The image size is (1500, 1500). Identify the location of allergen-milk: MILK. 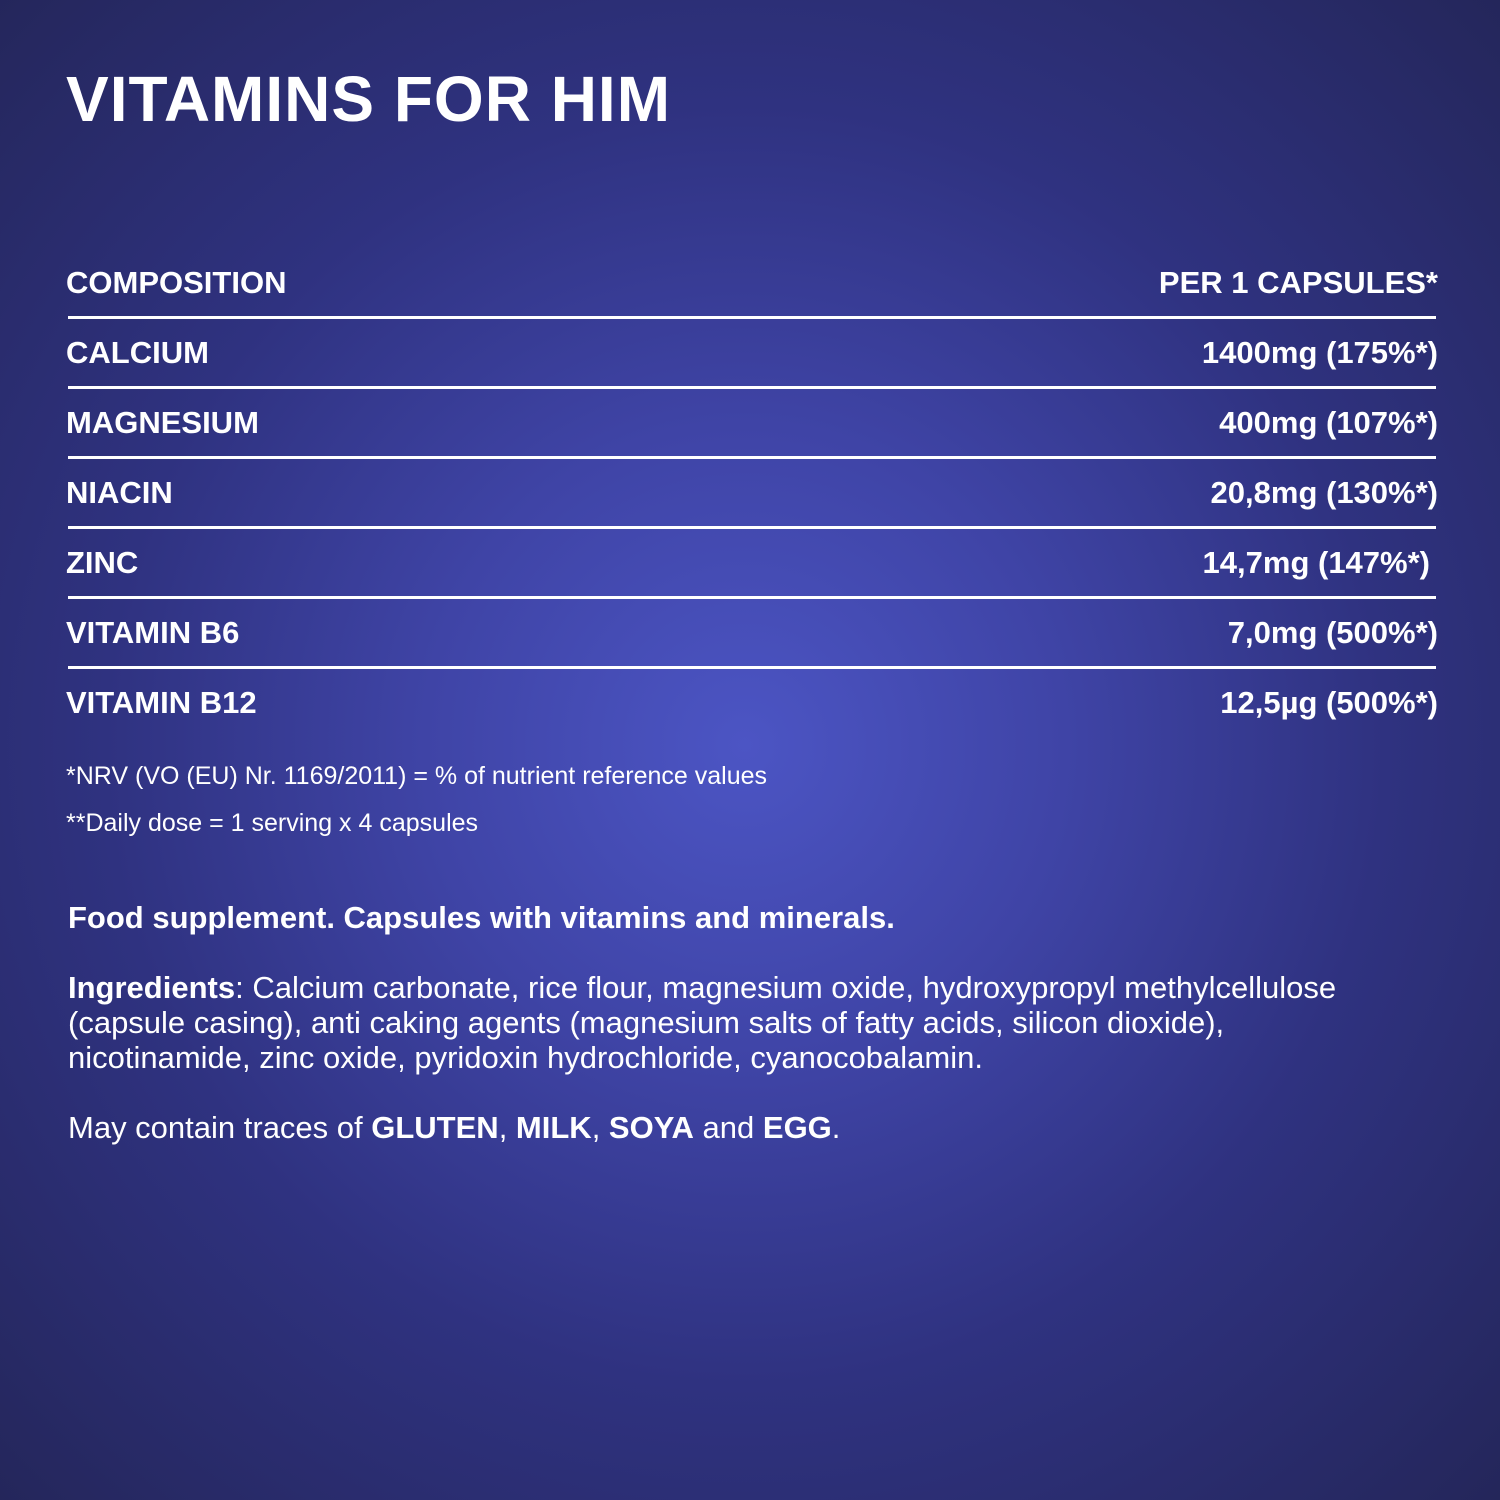
(553, 1127).